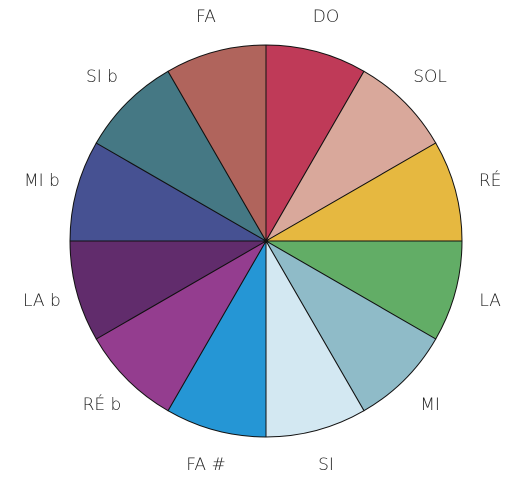 The height and width of the screenshot is (488, 523). I want to click on segment-label: SI b, so click(102, 77).